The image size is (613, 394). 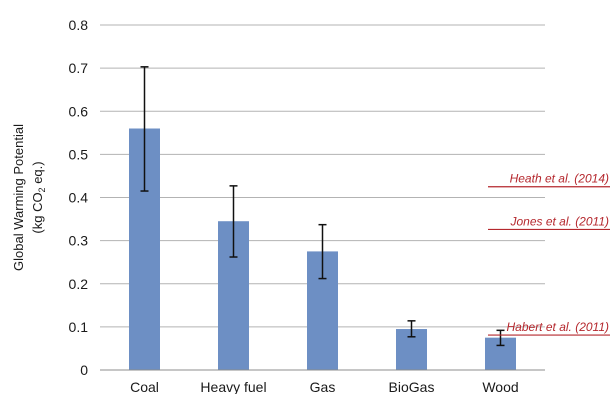 What do you see at coordinates (79, 198) in the screenshot?
I see `y-tick-label: 0.4` at bounding box center [79, 198].